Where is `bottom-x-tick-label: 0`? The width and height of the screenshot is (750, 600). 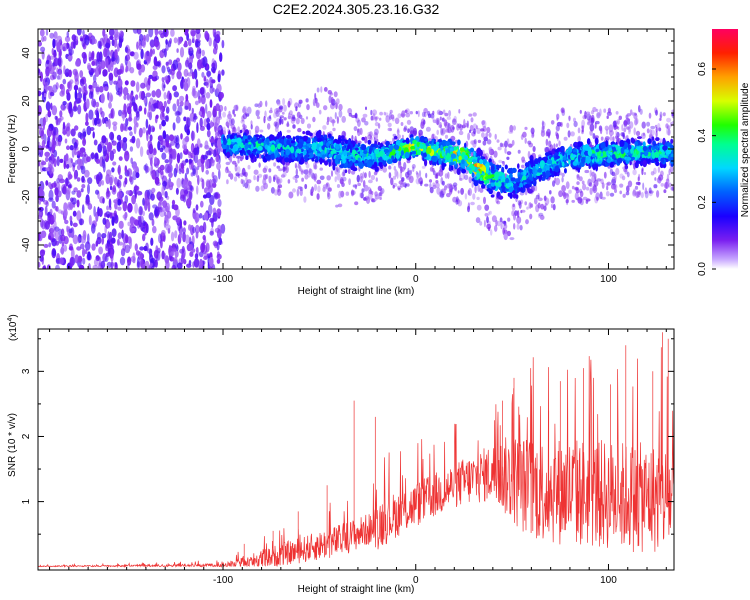
bottom-x-tick-label: 0 is located at coordinates (416, 580).